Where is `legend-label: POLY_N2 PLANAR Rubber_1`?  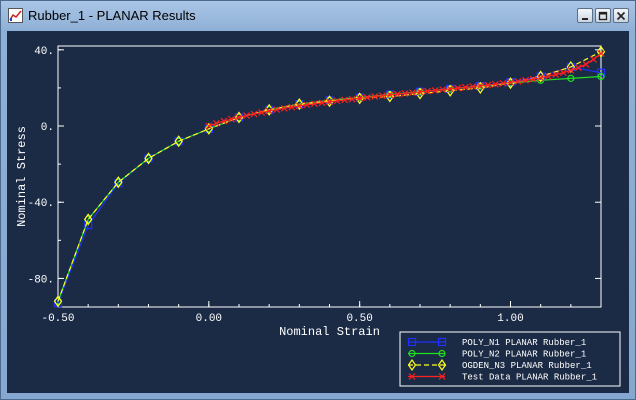 legend-label: POLY_N2 PLANAR Rubber_1 is located at coordinates (524, 355).